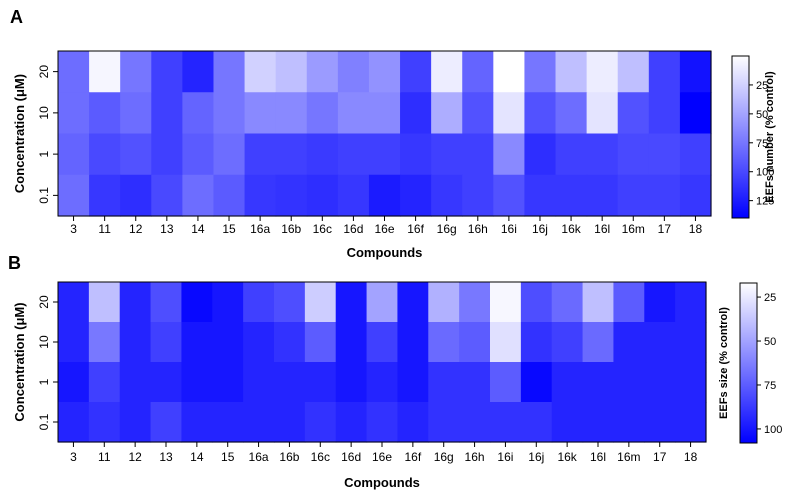 The width and height of the screenshot is (789, 504). What do you see at coordinates (104, 422) in the screenshot?
I see `heatmap-cell-b-11-0.1` at bounding box center [104, 422].